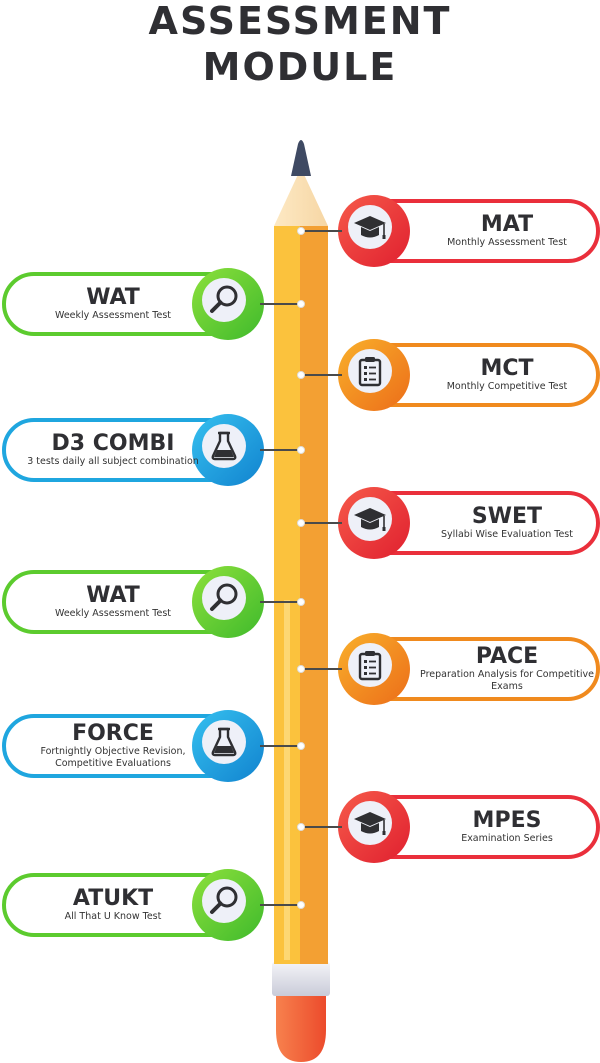  Describe the element at coordinates (113, 733) in the screenshot. I see `card-heading: FORCE` at that location.